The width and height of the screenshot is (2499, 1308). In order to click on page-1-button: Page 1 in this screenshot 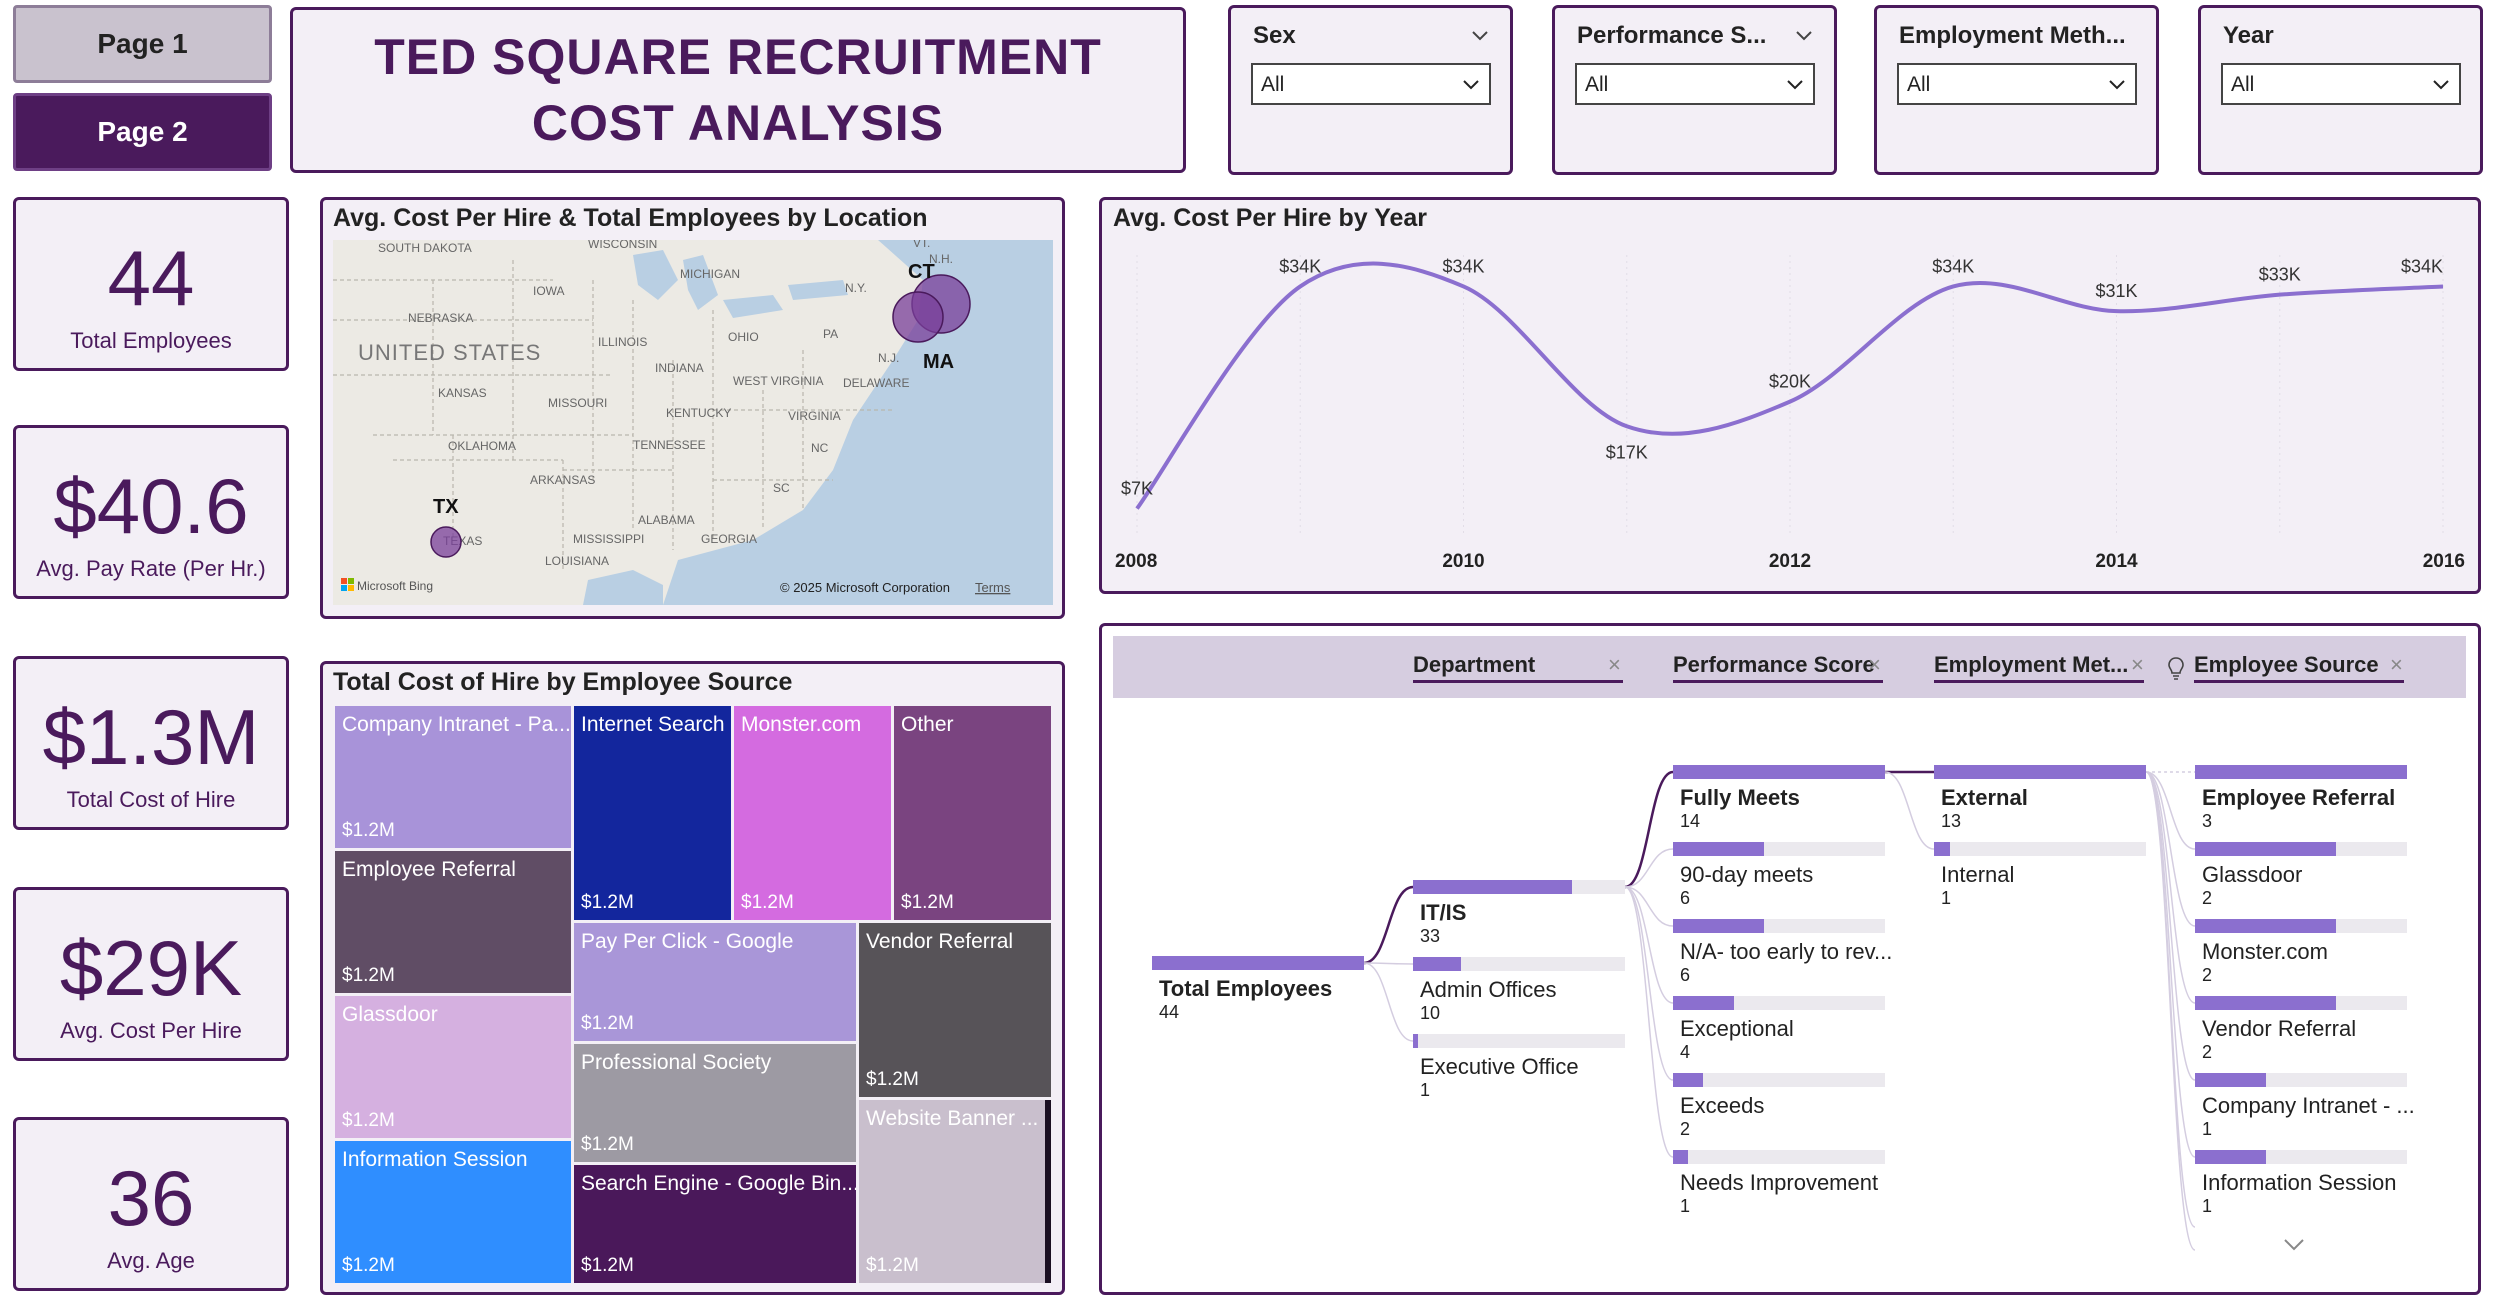, I will do `click(142, 44)`.